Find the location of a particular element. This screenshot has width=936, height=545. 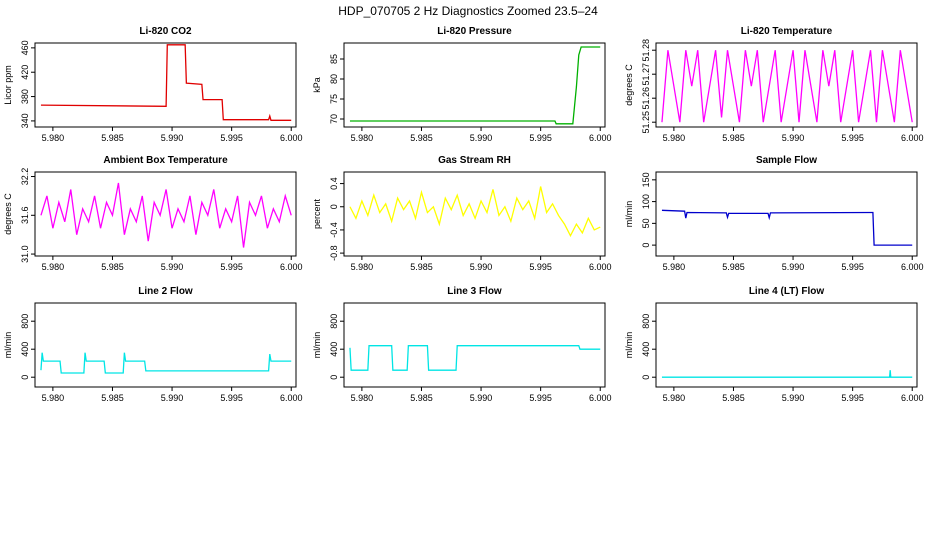

panel-title: Ambient Box Temperature is located at coordinates (165, 160).